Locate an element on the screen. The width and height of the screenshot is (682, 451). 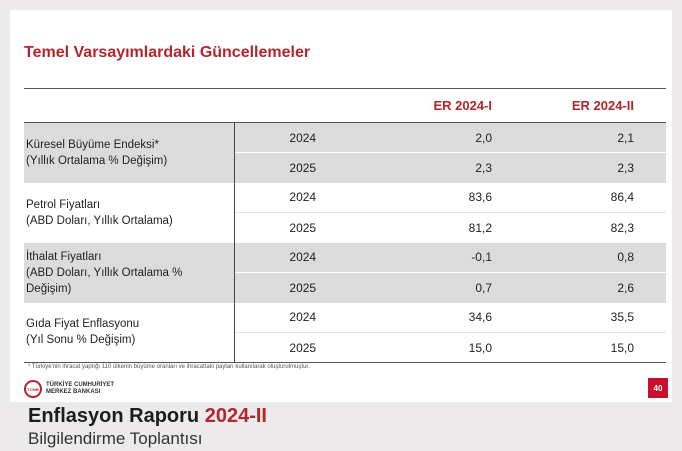
er2-cell: 15,0 is located at coordinates (595, 347).